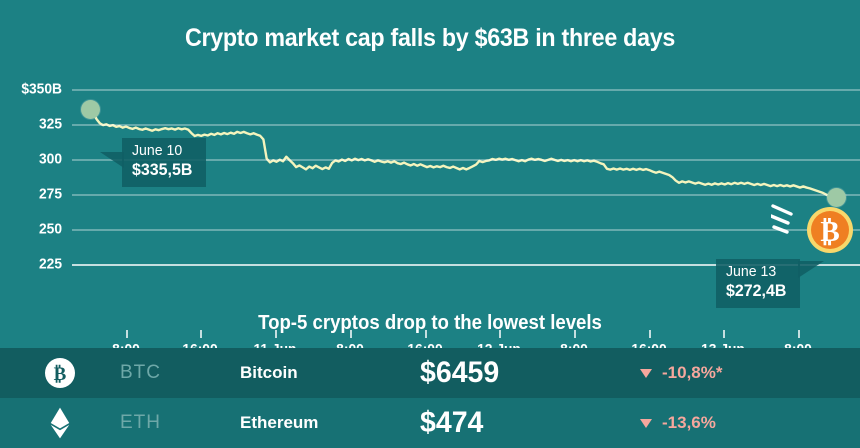  Describe the element at coordinates (162, 170) in the screenshot. I see `tooltip-value: $335,5B` at that location.